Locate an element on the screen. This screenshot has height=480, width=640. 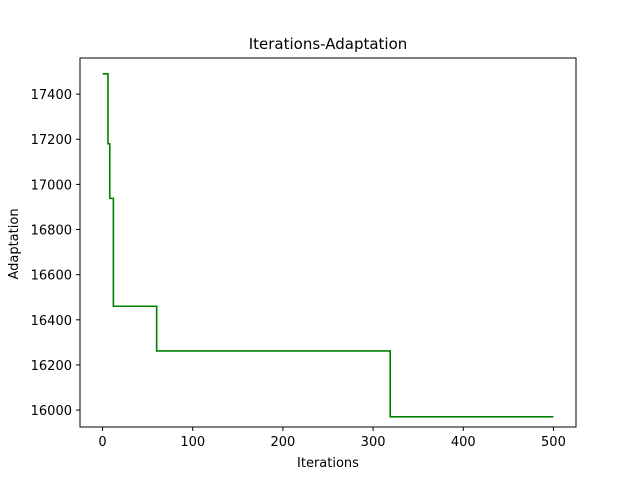
chart-title: Iterations-Adaptation is located at coordinates (328, 44).